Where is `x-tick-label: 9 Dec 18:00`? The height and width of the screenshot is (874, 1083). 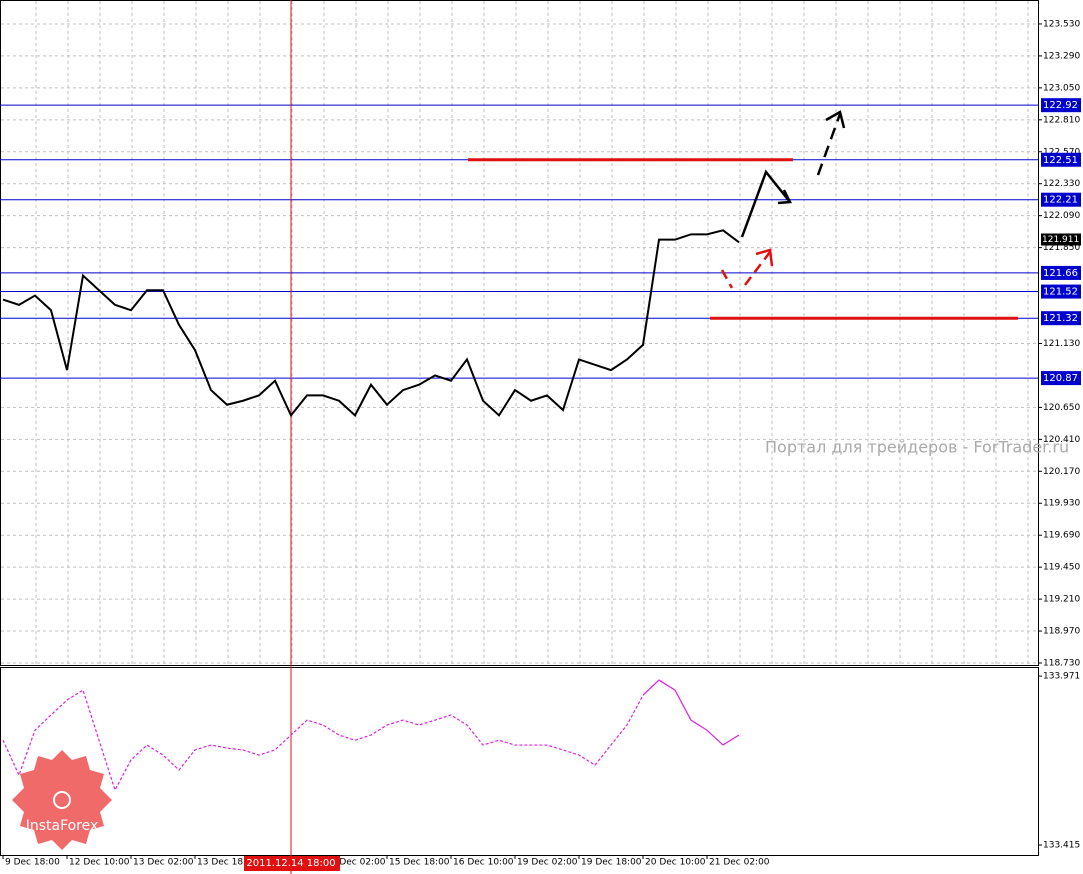 x-tick-label: 9 Dec 18:00 is located at coordinates (32, 863).